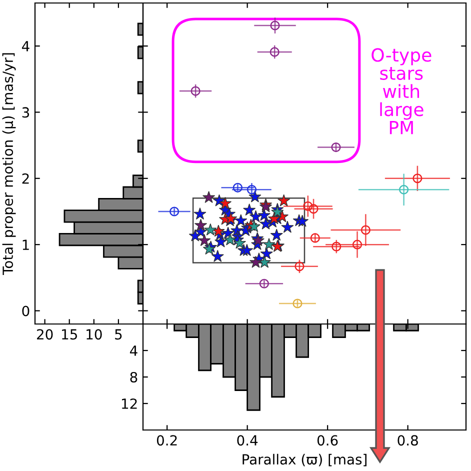 The image size is (471, 471). Describe the element at coordinates (25, 245) in the screenshot. I see `y-tick-label: 1` at that location.